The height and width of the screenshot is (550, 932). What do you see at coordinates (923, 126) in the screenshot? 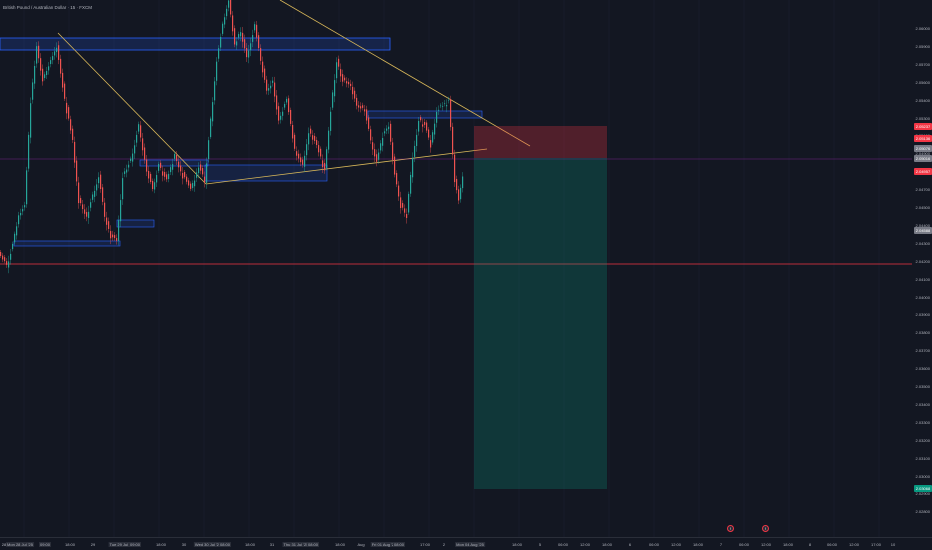
I see `price-badge: 2.05237` at bounding box center [923, 126].